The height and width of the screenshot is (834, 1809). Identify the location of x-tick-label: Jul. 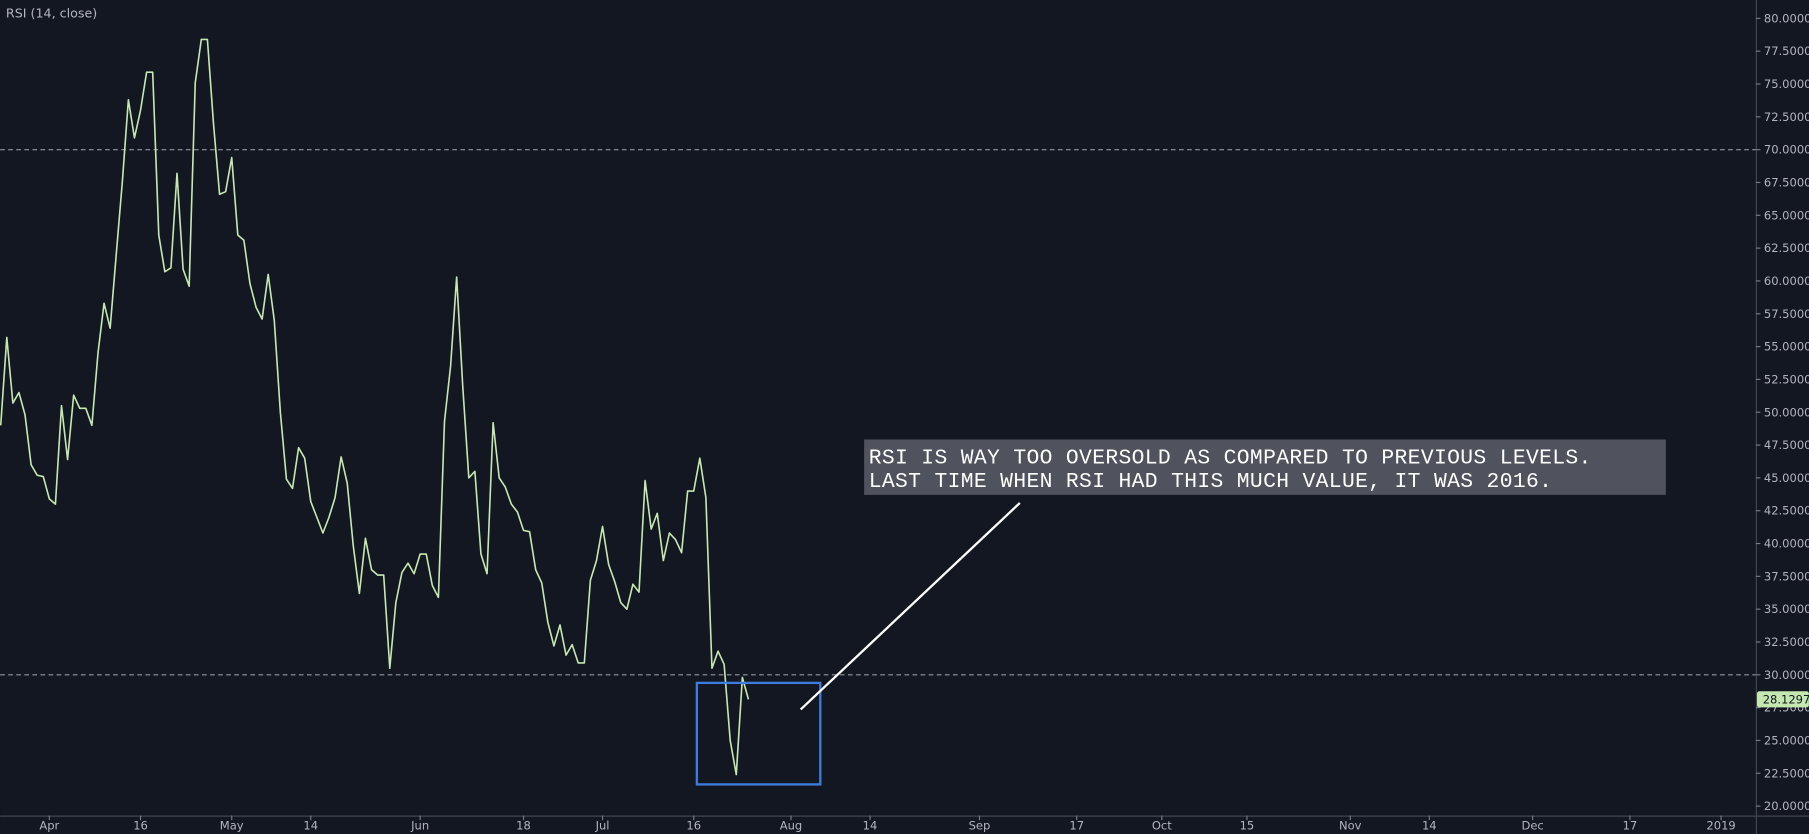
(602, 825).